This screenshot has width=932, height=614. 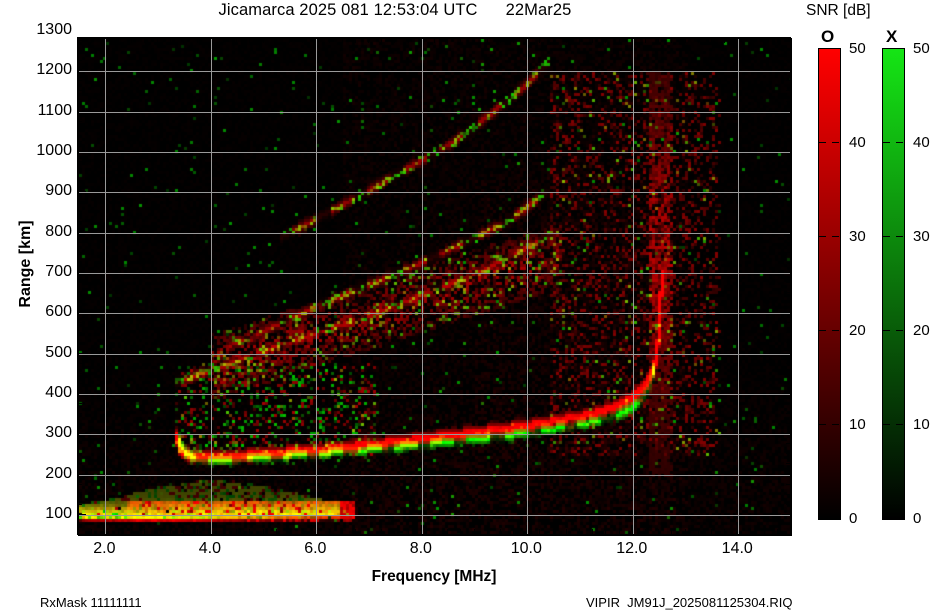 I want to click on colorbar-x-header: X, so click(x=892, y=36).